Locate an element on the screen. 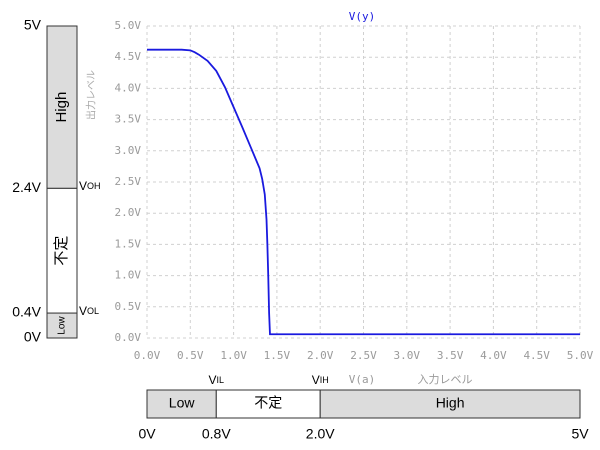  threshold-subscript: OL is located at coordinates (93, 311).